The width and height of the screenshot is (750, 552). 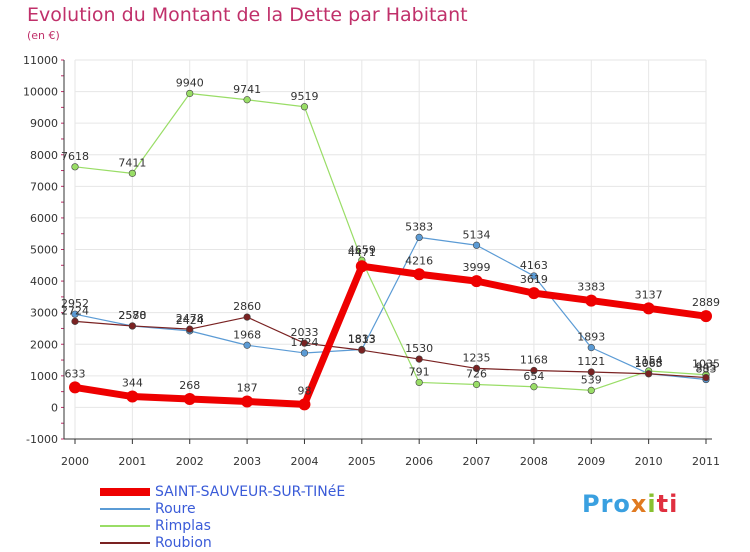 I want to click on data-label: 1833, so click(x=362, y=339).